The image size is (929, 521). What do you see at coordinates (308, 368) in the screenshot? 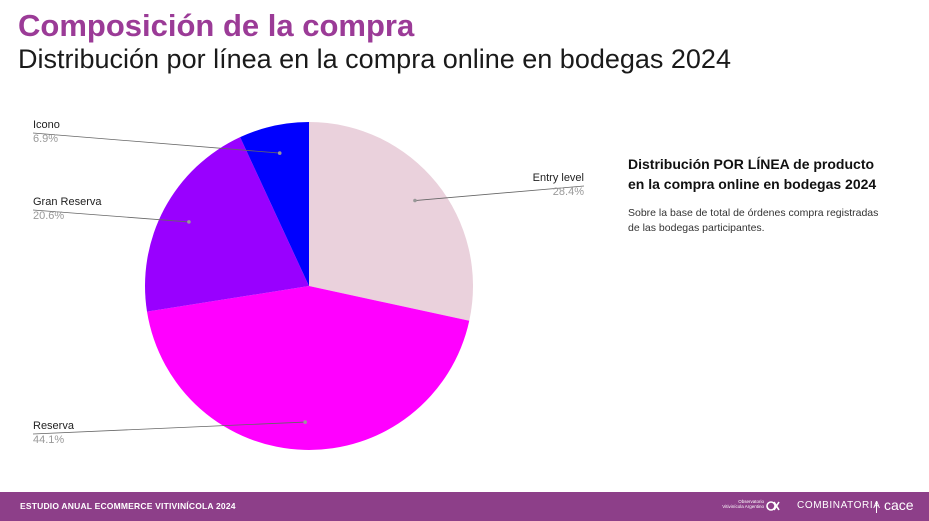
I see `pie-slice-reserva` at bounding box center [308, 368].